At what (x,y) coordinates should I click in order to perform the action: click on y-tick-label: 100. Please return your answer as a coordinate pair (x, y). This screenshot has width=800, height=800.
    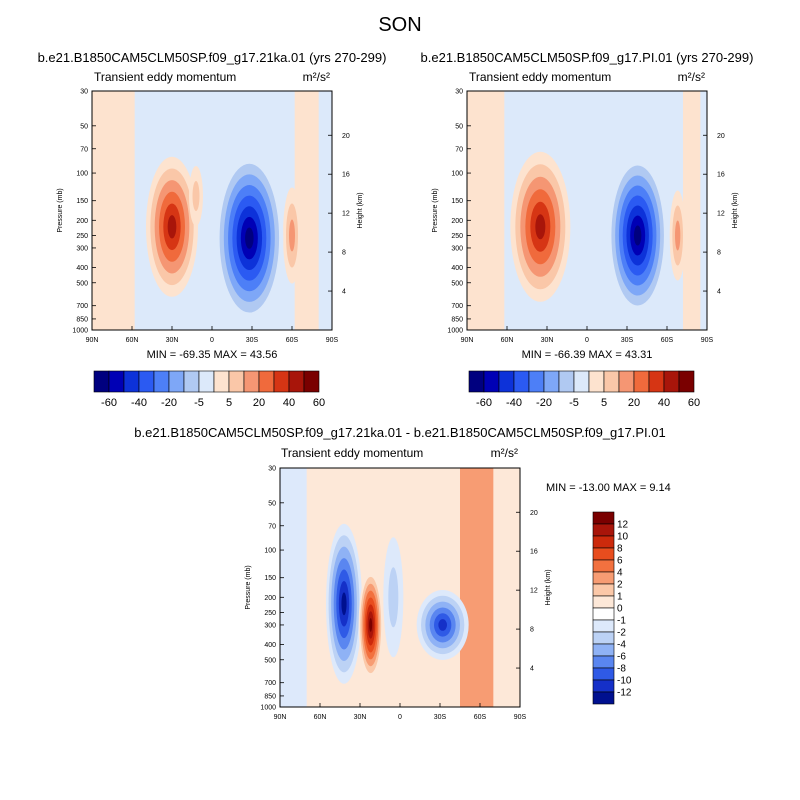
    Looking at the image, I should click on (270, 551).